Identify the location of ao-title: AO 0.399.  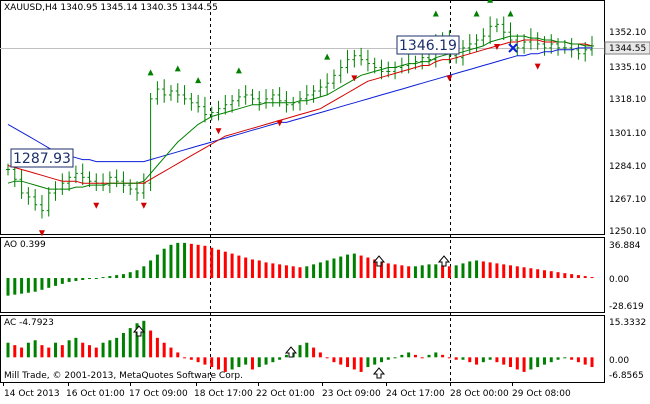
(25, 245).